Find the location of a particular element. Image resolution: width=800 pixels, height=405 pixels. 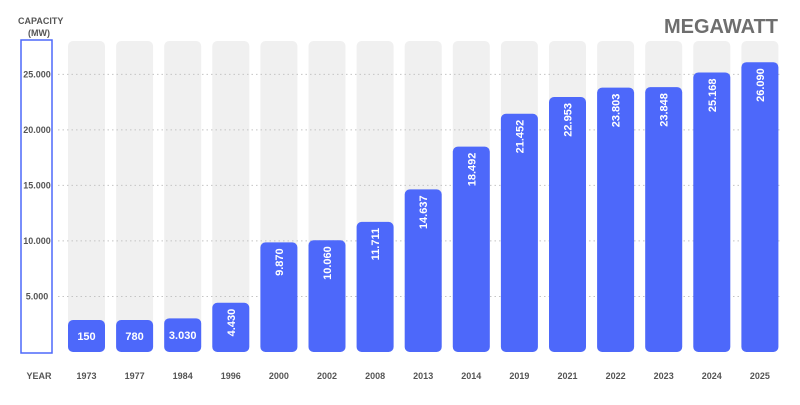

bar-value-label: 23.848 is located at coordinates (665, 110).